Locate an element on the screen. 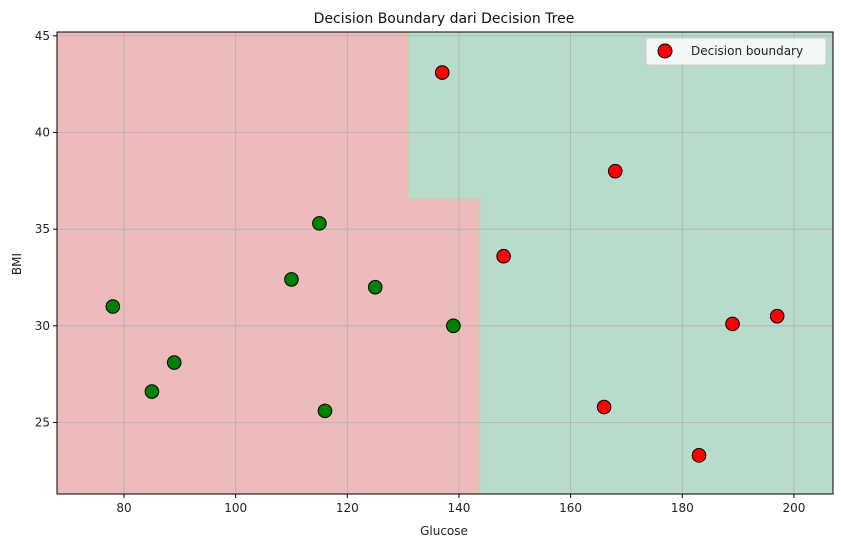 This screenshot has height=547, width=841. x-tick-label: 160 is located at coordinates (570, 508).